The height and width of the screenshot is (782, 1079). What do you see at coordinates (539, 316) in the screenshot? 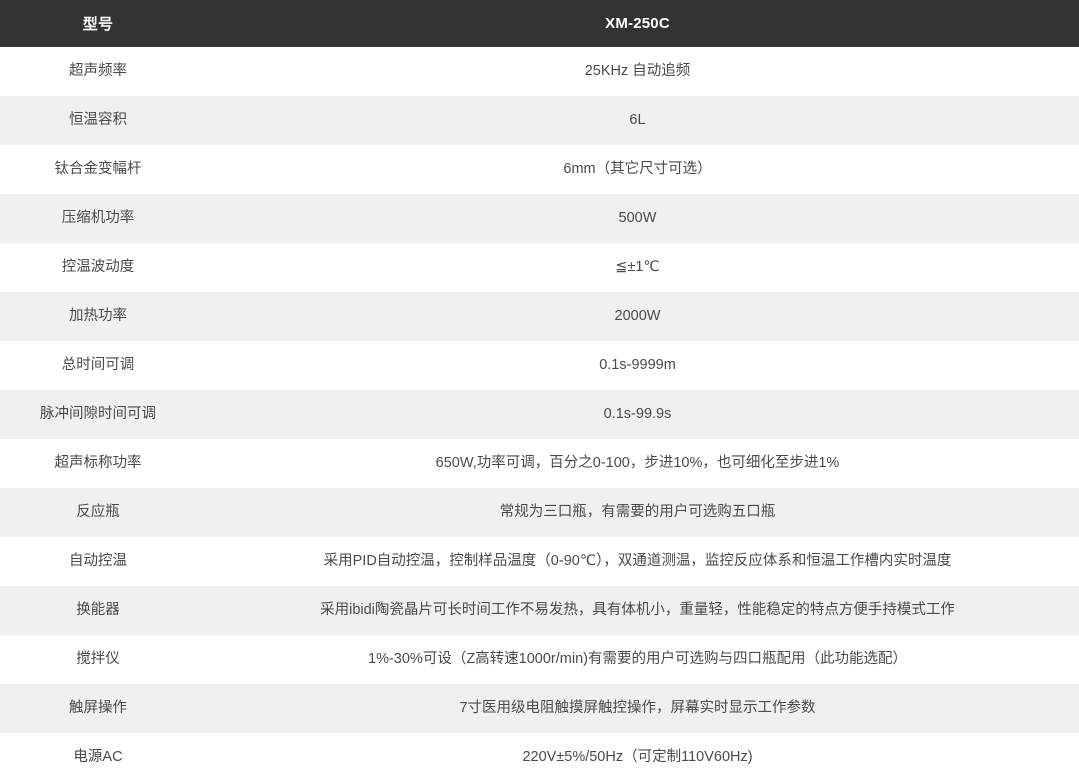
I see `table-row: 加热功率 2000W` at bounding box center [539, 316].